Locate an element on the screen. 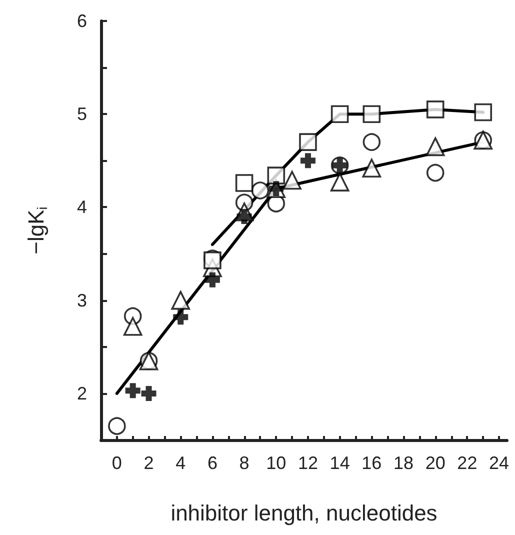 The image size is (515, 535). x-tick-label: 22 is located at coordinates (467, 463).